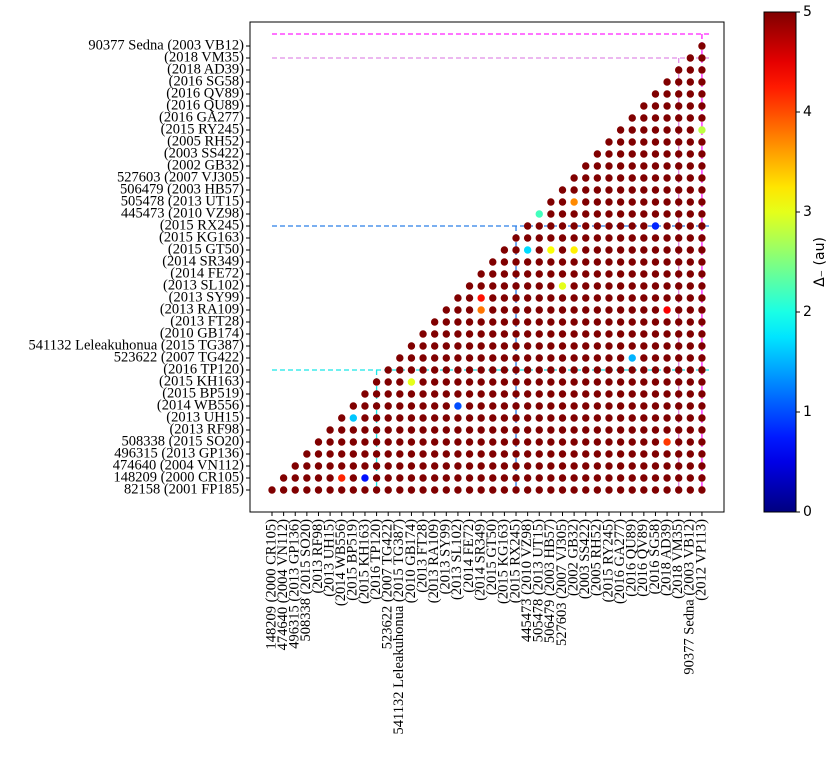 The width and height of the screenshot is (831, 764). Describe the element at coordinates (202, 225) in the screenshot. I see `y-tick-label: (2015 RX245)` at that location.